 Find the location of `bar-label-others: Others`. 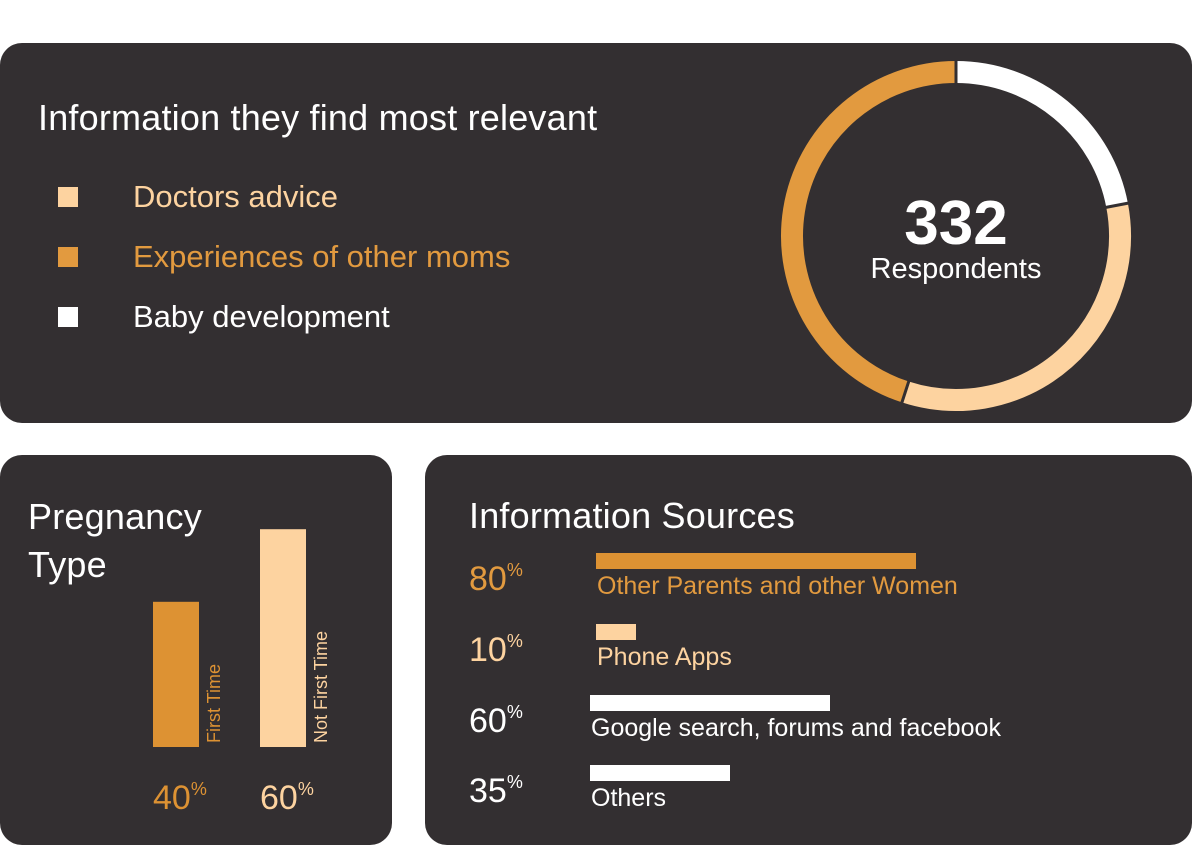

bar-label-others: Others is located at coordinates (628, 798).